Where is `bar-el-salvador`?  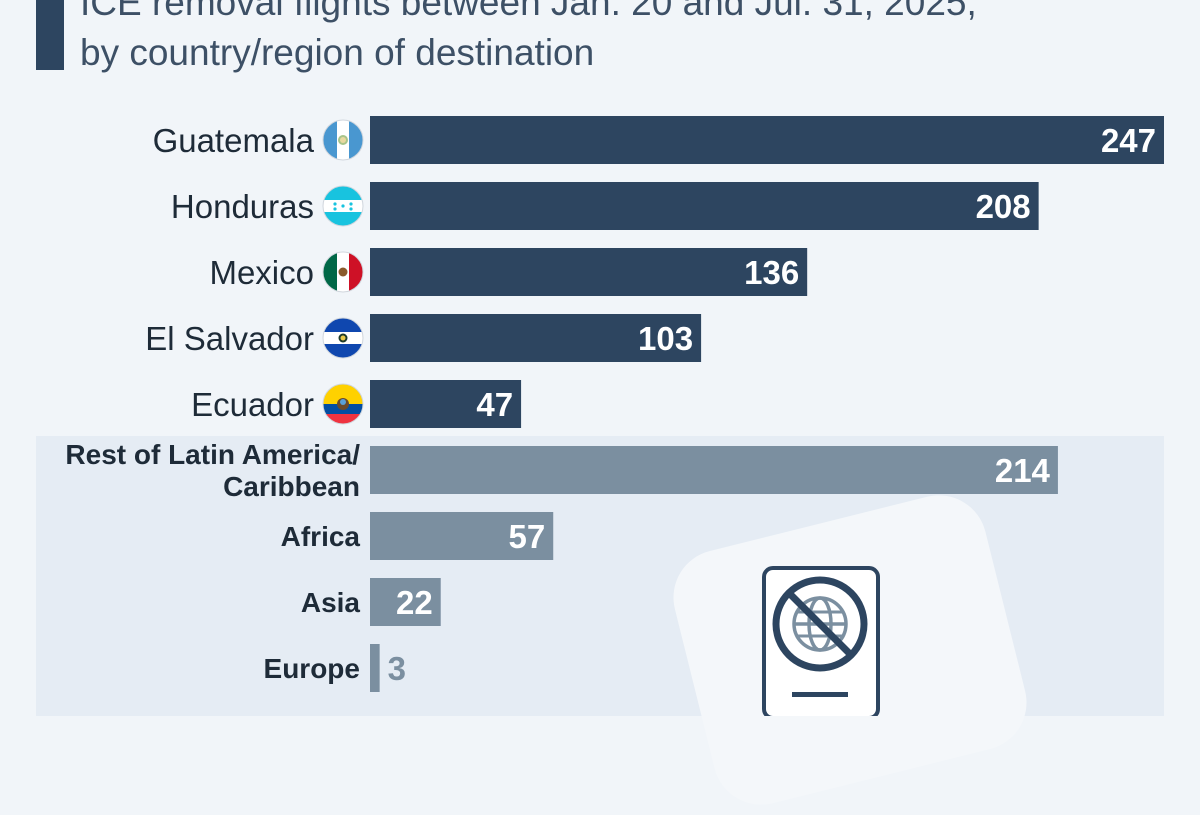 bar-el-salvador is located at coordinates (536, 338).